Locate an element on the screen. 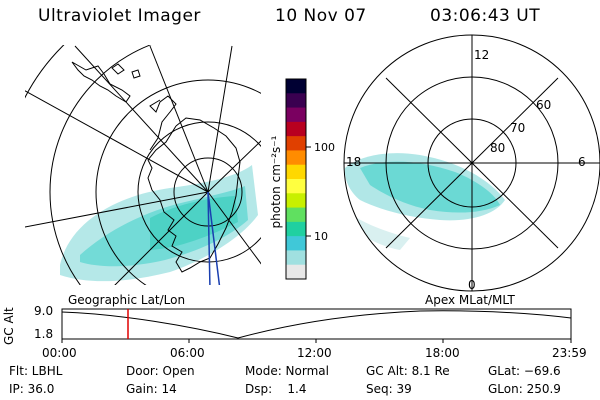 The image size is (600, 400). mlt-label-12: 12 is located at coordinates (481, 55).